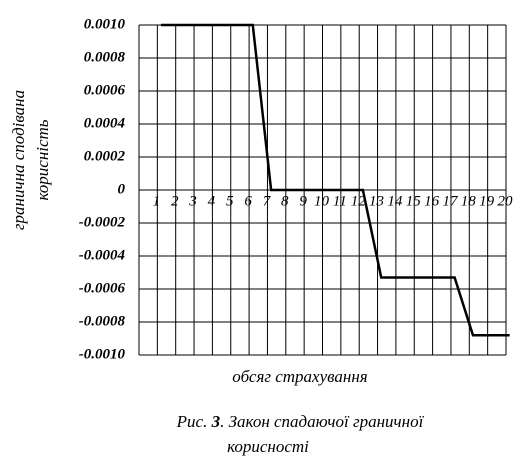  Describe the element at coordinates (42, 159) in the screenshot. I see `y-axis-title: корисність` at that location.